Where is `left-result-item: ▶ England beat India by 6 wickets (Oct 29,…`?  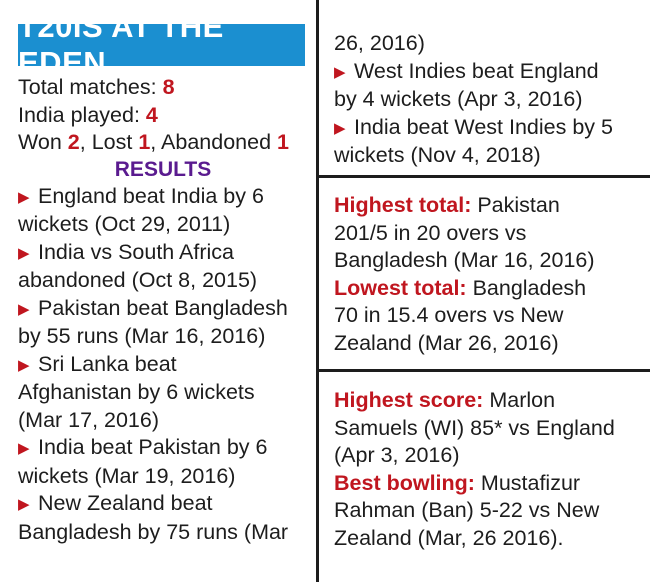
left-result-item: ▶ England beat India by 6 wickets (Oct 29,… is located at coordinates (163, 211).